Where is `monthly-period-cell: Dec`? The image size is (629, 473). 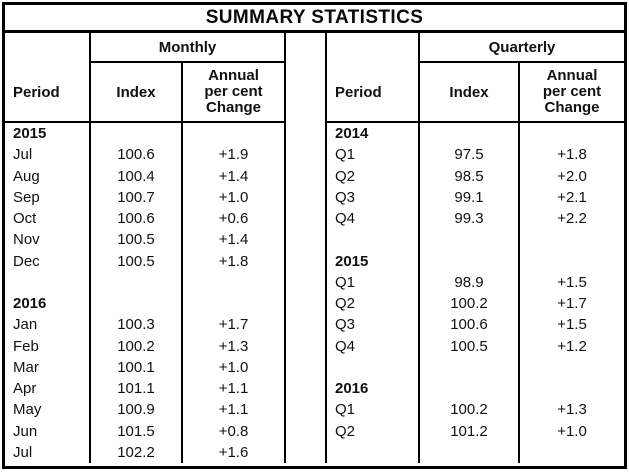 monthly-period-cell: Dec is located at coordinates (48, 261).